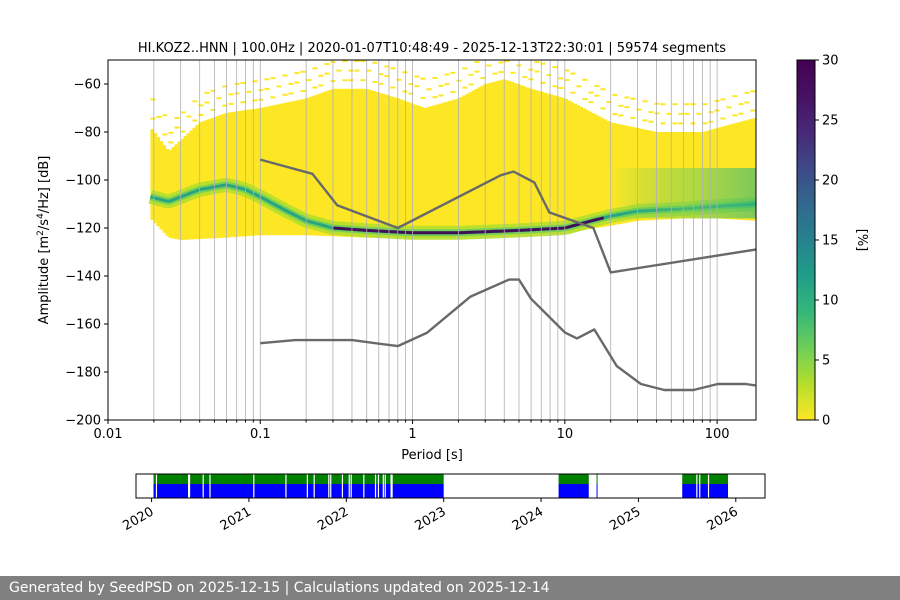  Describe the element at coordinates (44, 185) in the screenshot. I see `y-label-part: /Hz] [dB]` at that location.